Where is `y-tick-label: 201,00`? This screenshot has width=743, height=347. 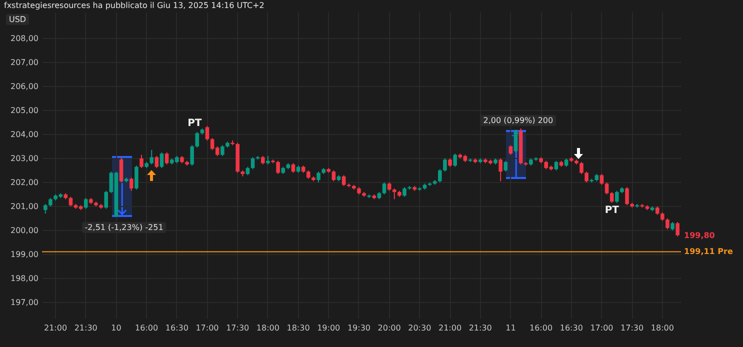
y-tick-label: 201,00 is located at coordinates (24, 206).